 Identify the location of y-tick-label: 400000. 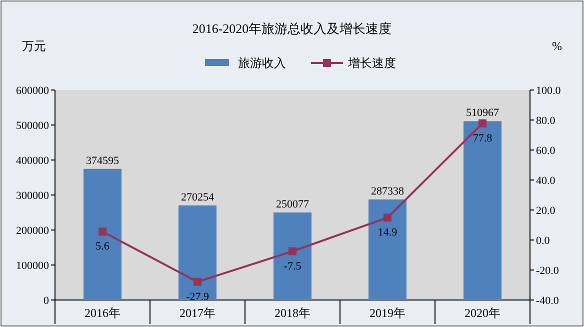
(33, 161).